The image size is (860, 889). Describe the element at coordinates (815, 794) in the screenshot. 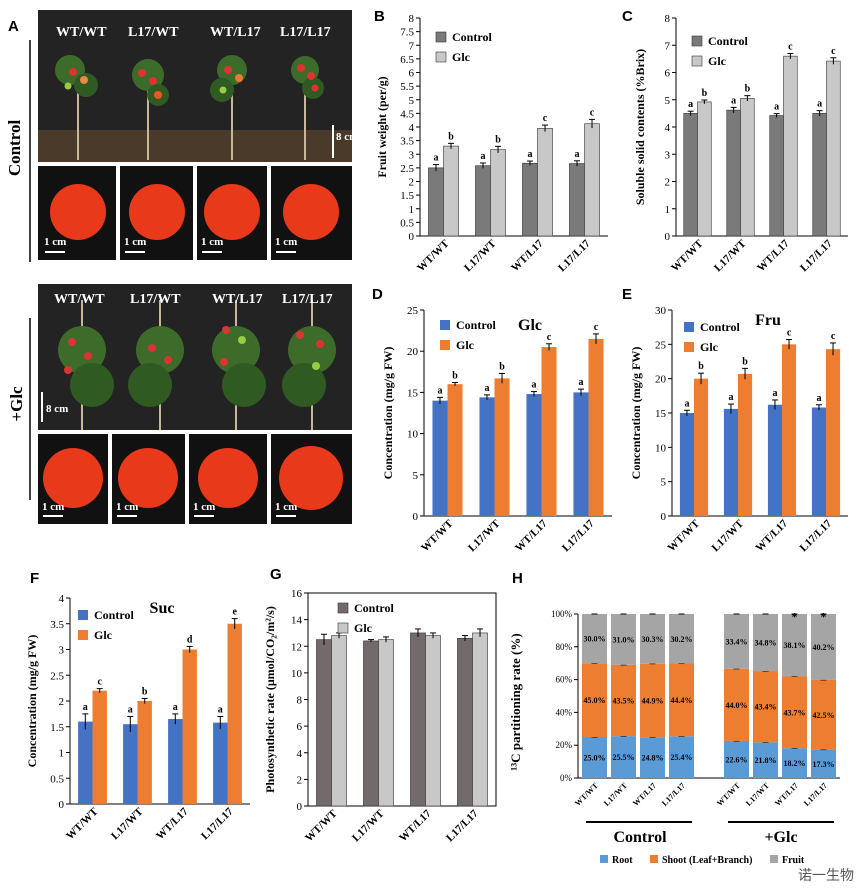

I see `chart-h-xtick-label-7: L17/L17` at that location.